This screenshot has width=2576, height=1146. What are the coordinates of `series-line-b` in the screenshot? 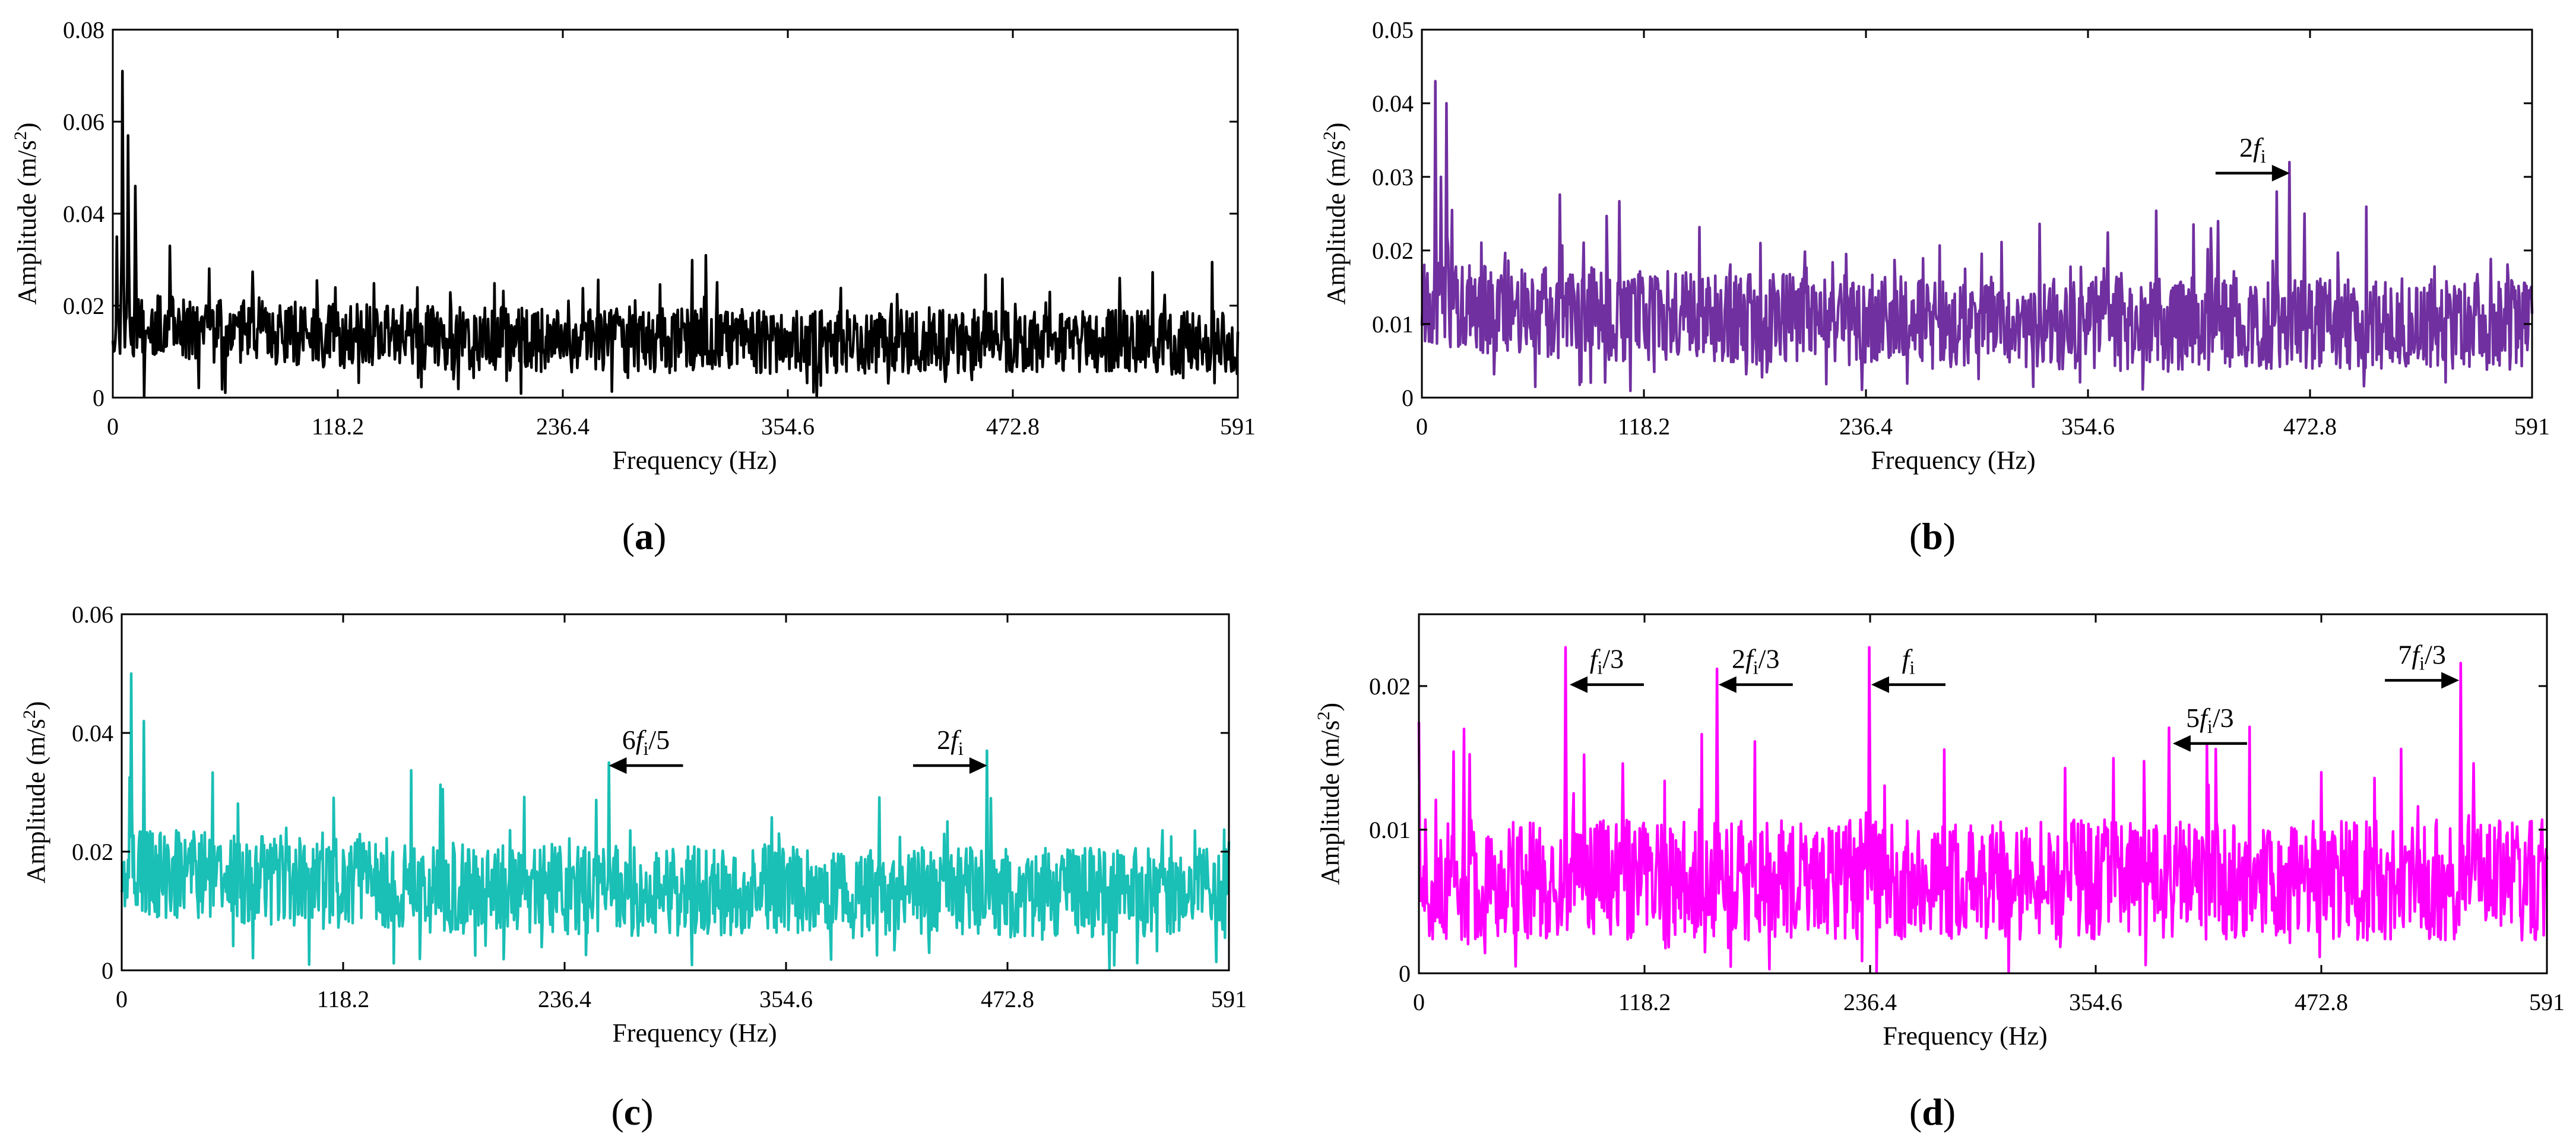 It's located at (1977, 236).